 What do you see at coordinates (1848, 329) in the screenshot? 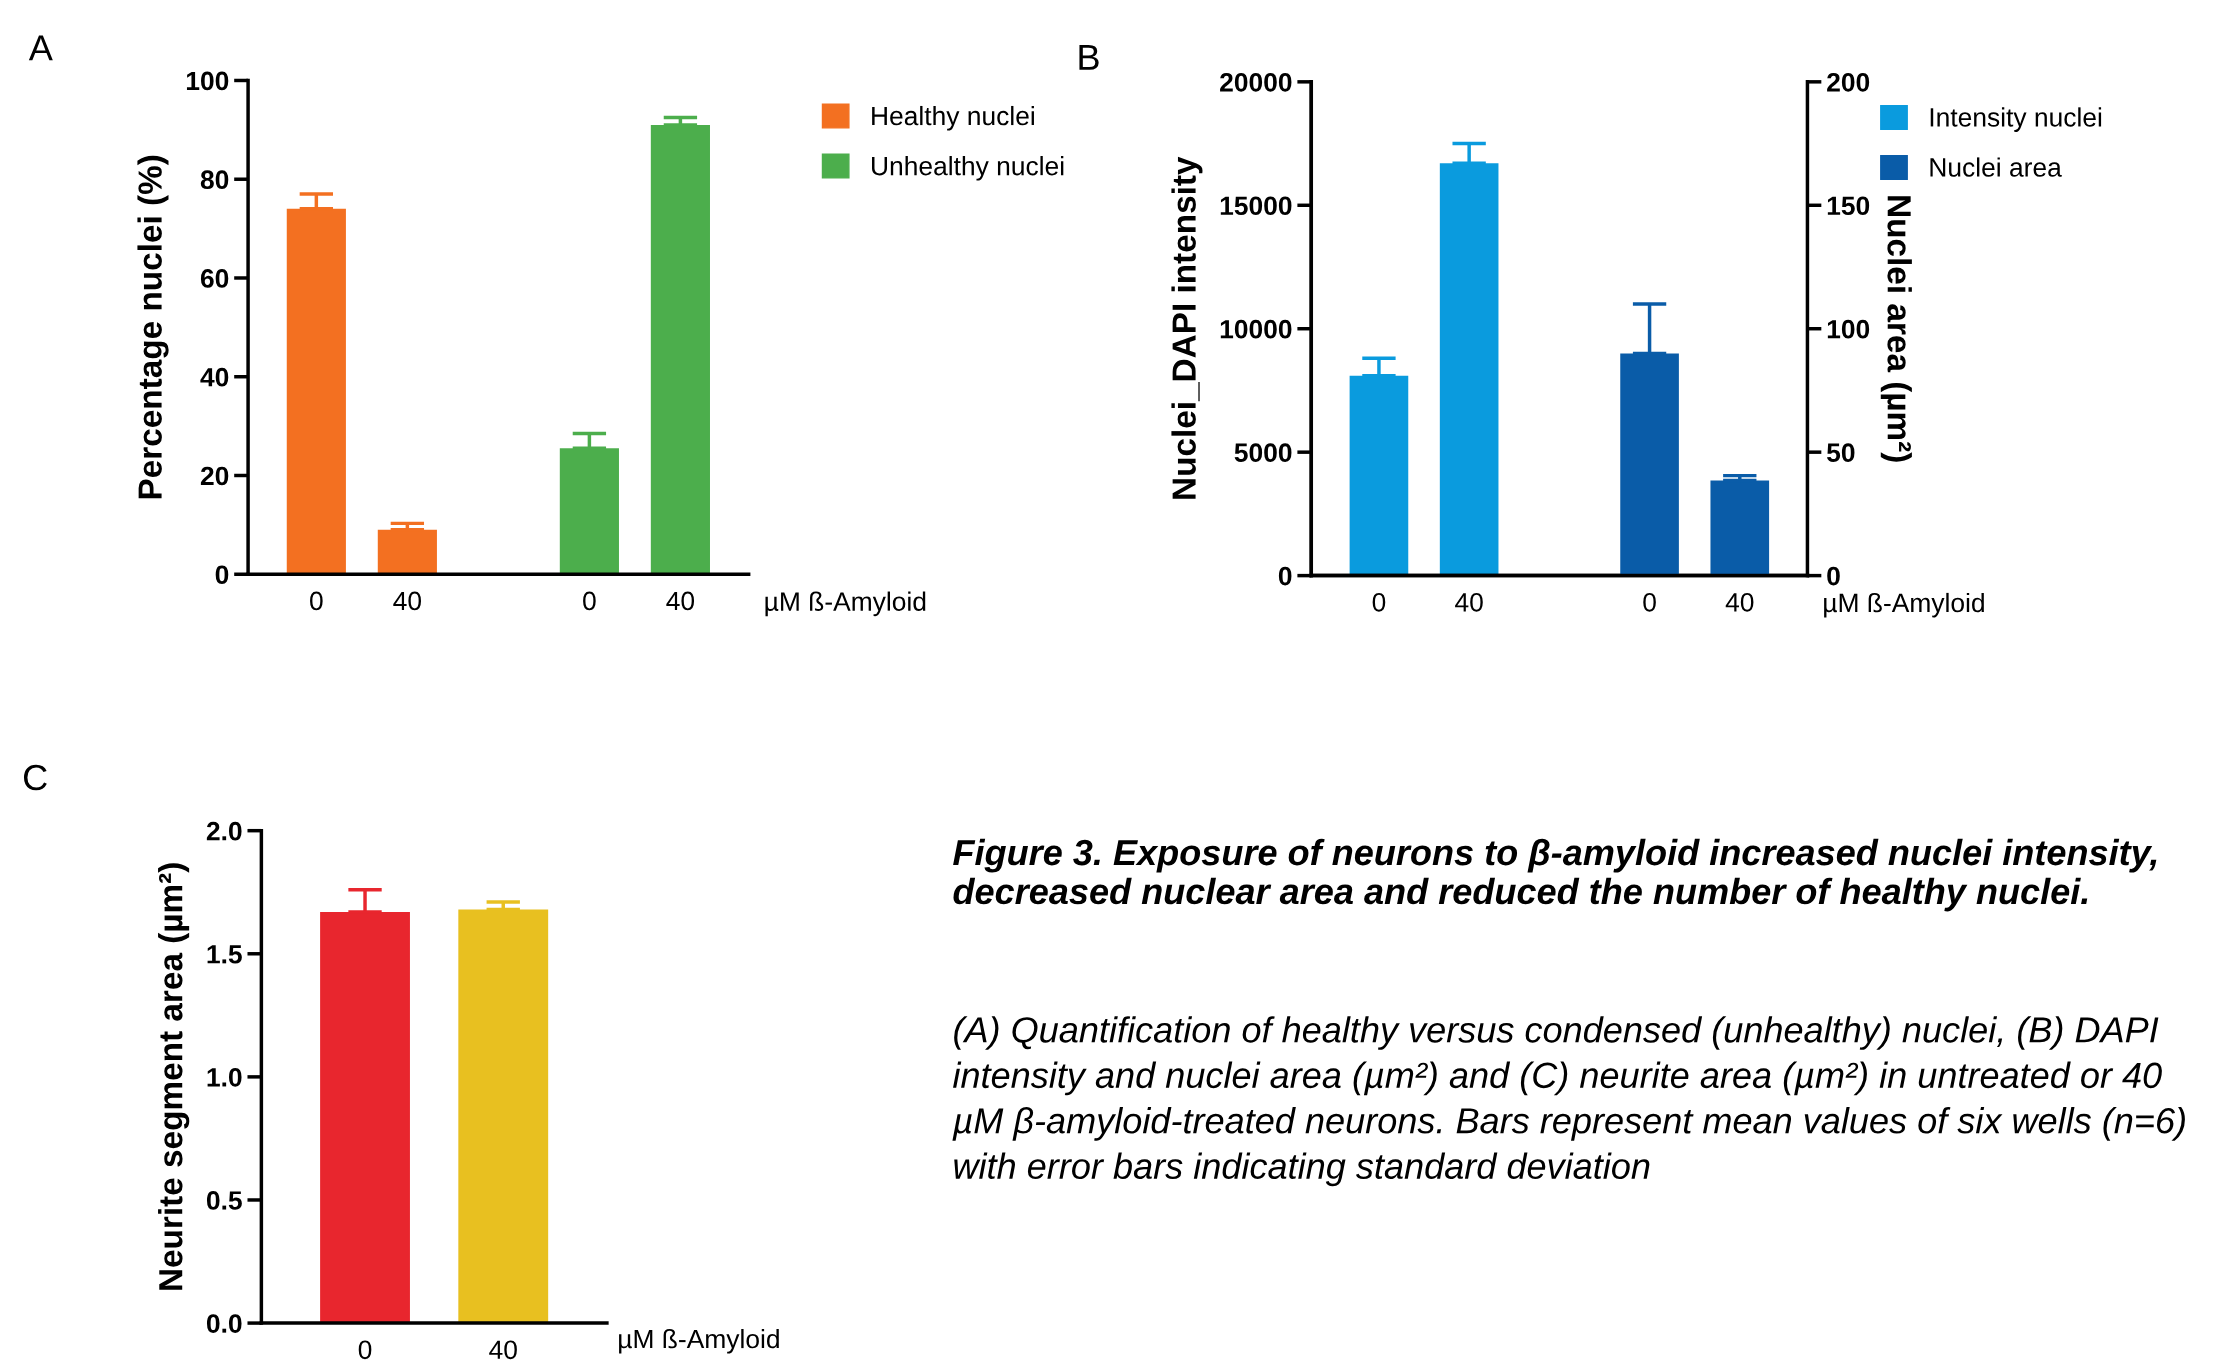
I see `y2-tick-label: 100` at bounding box center [1848, 329].